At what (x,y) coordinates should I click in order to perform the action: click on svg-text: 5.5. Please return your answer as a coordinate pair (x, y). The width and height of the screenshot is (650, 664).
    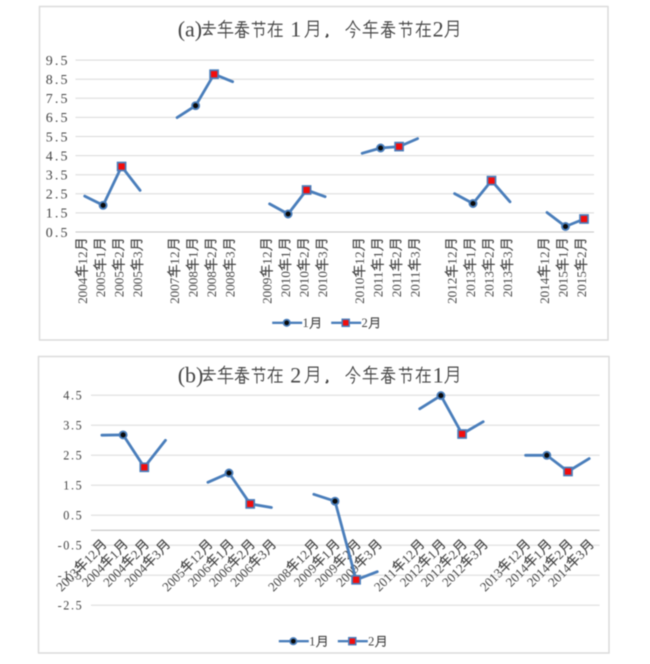
    Looking at the image, I should click on (58, 137).